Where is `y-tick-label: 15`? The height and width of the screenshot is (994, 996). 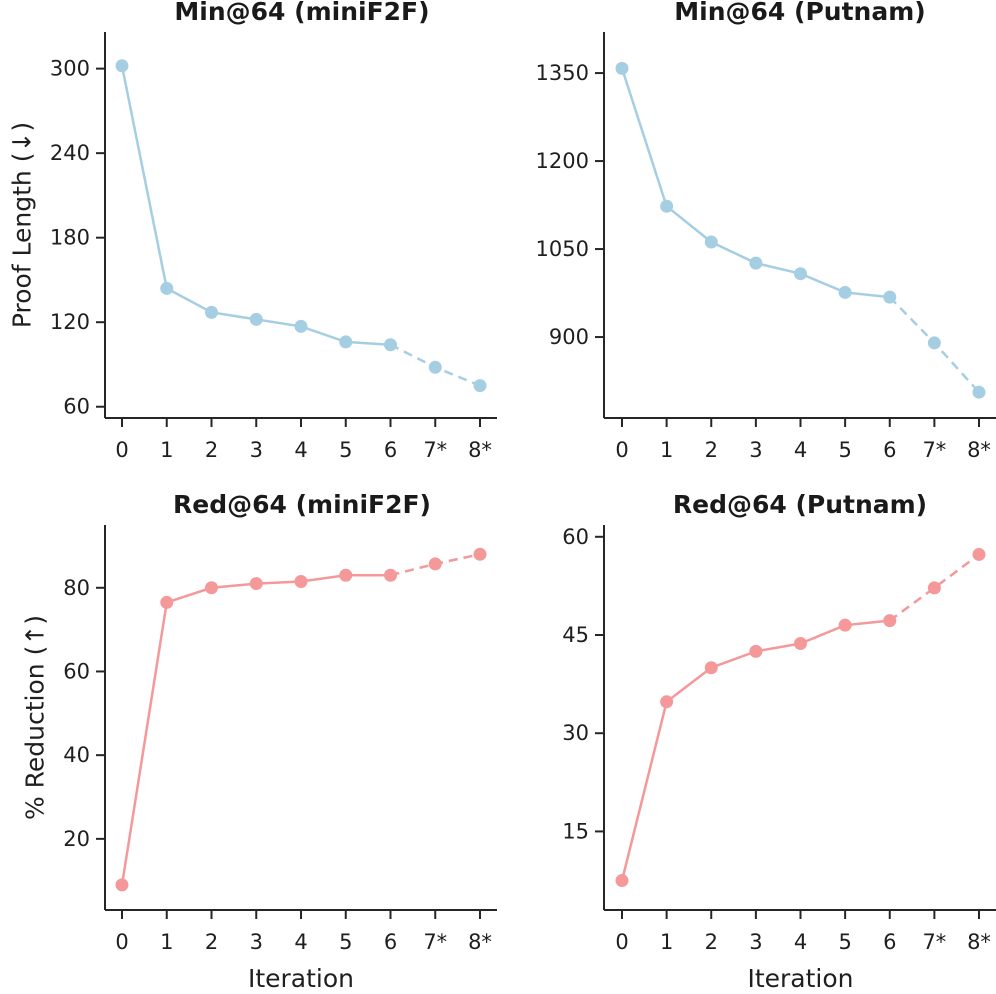 y-tick-label: 15 is located at coordinates (575, 831).